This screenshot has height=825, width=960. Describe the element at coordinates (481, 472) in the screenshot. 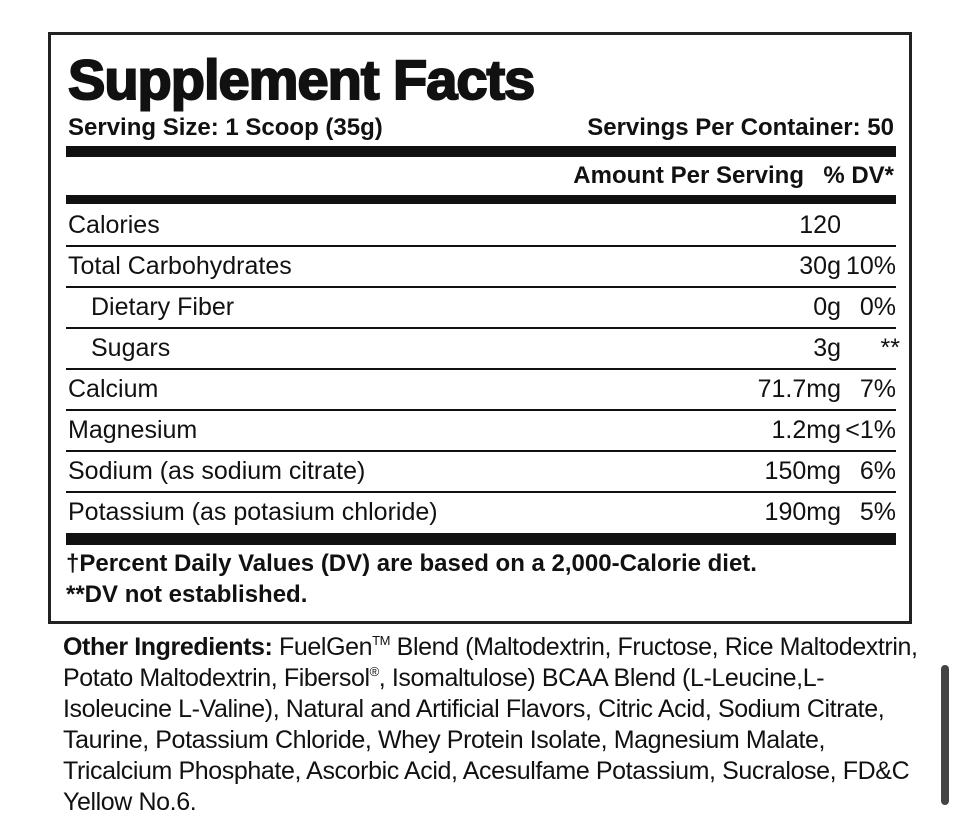

I see `nutrient-row: Sodium (as sodium citrate) 150mg 6%` at that location.